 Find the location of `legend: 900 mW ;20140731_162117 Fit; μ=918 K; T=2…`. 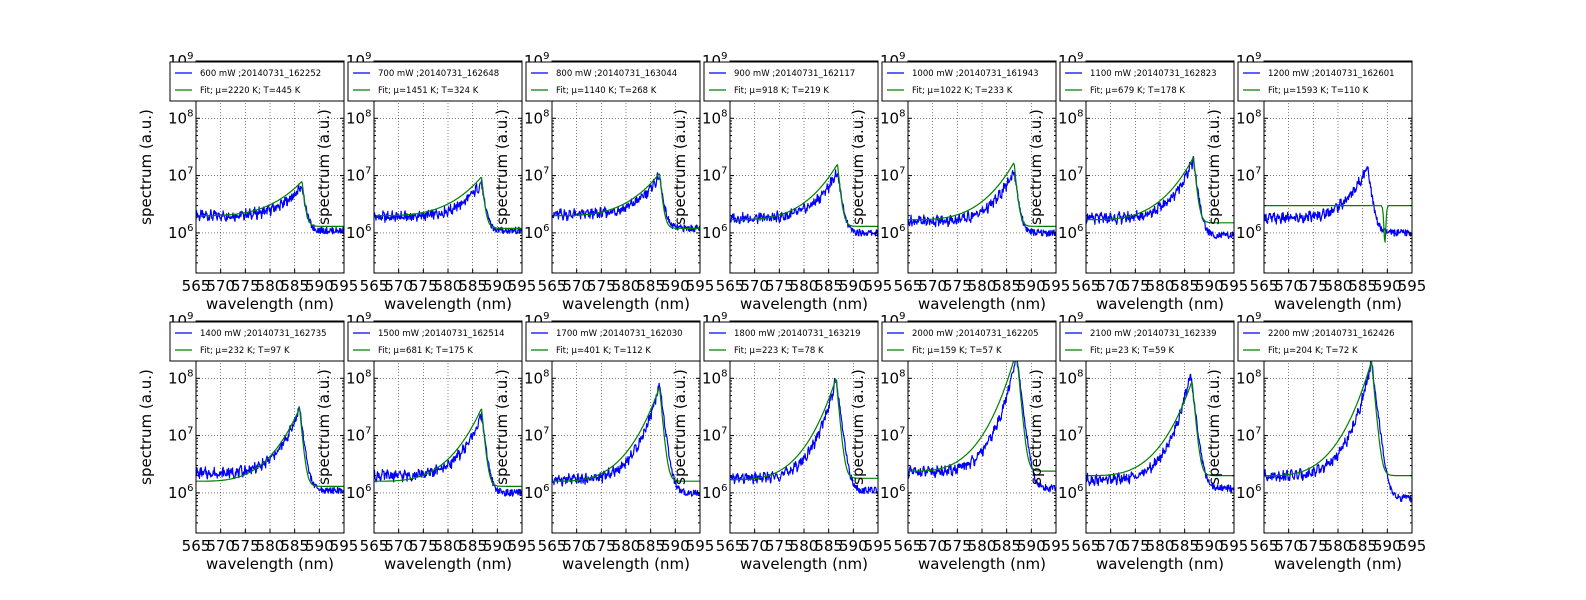

legend: 900 mW ;20140731_162117 Fit; μ=918 K; T=2… is located at coordinates (791, 81).